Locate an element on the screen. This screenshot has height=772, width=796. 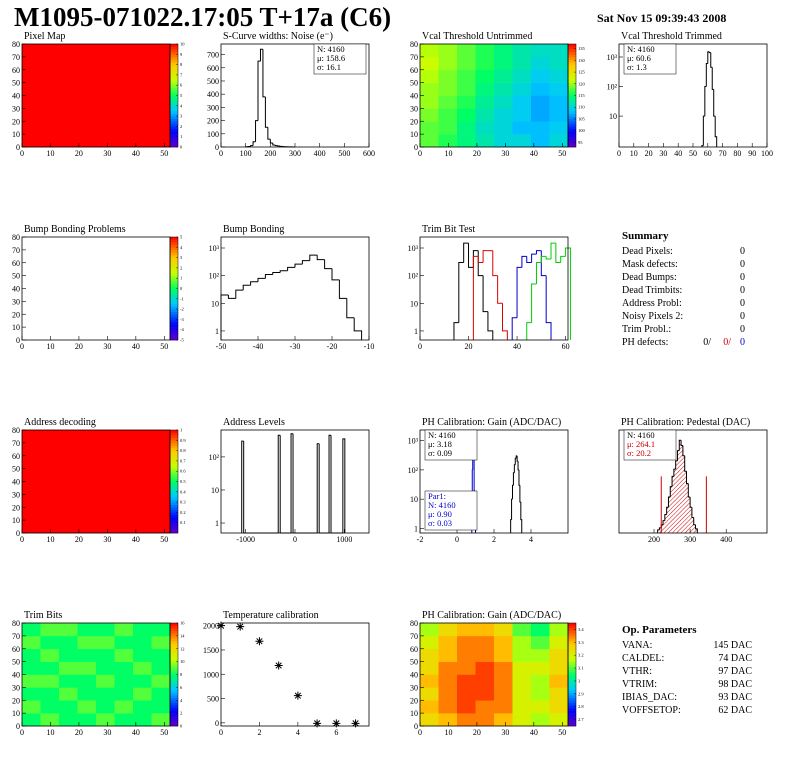
x-tick-label: 4 is located at coordinates (531, 539).